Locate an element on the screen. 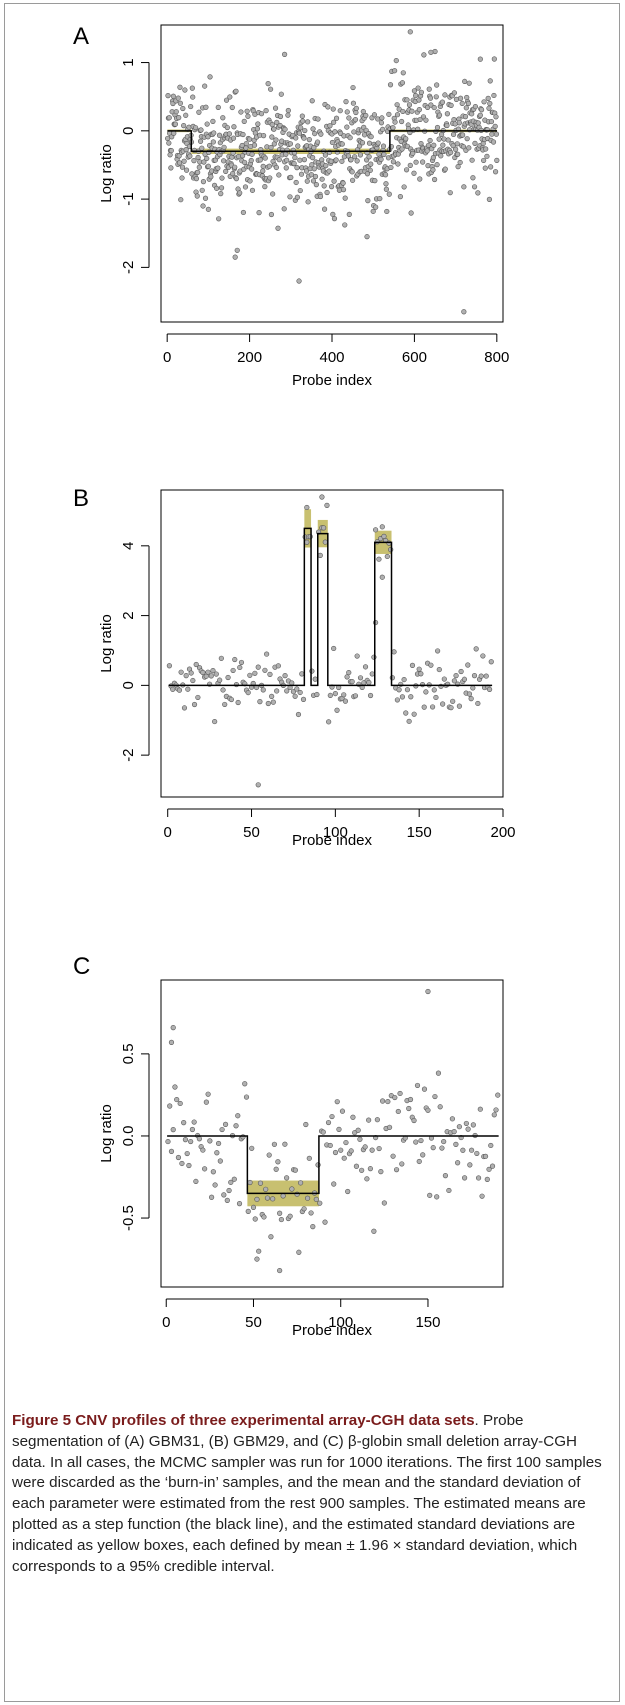 The height and width of the screenshot is (1705, 625). chart-panel-b: 0 50 100 150 200 Probe index -2 0 2 4 Log ratio is located at coordinates (307, 669).